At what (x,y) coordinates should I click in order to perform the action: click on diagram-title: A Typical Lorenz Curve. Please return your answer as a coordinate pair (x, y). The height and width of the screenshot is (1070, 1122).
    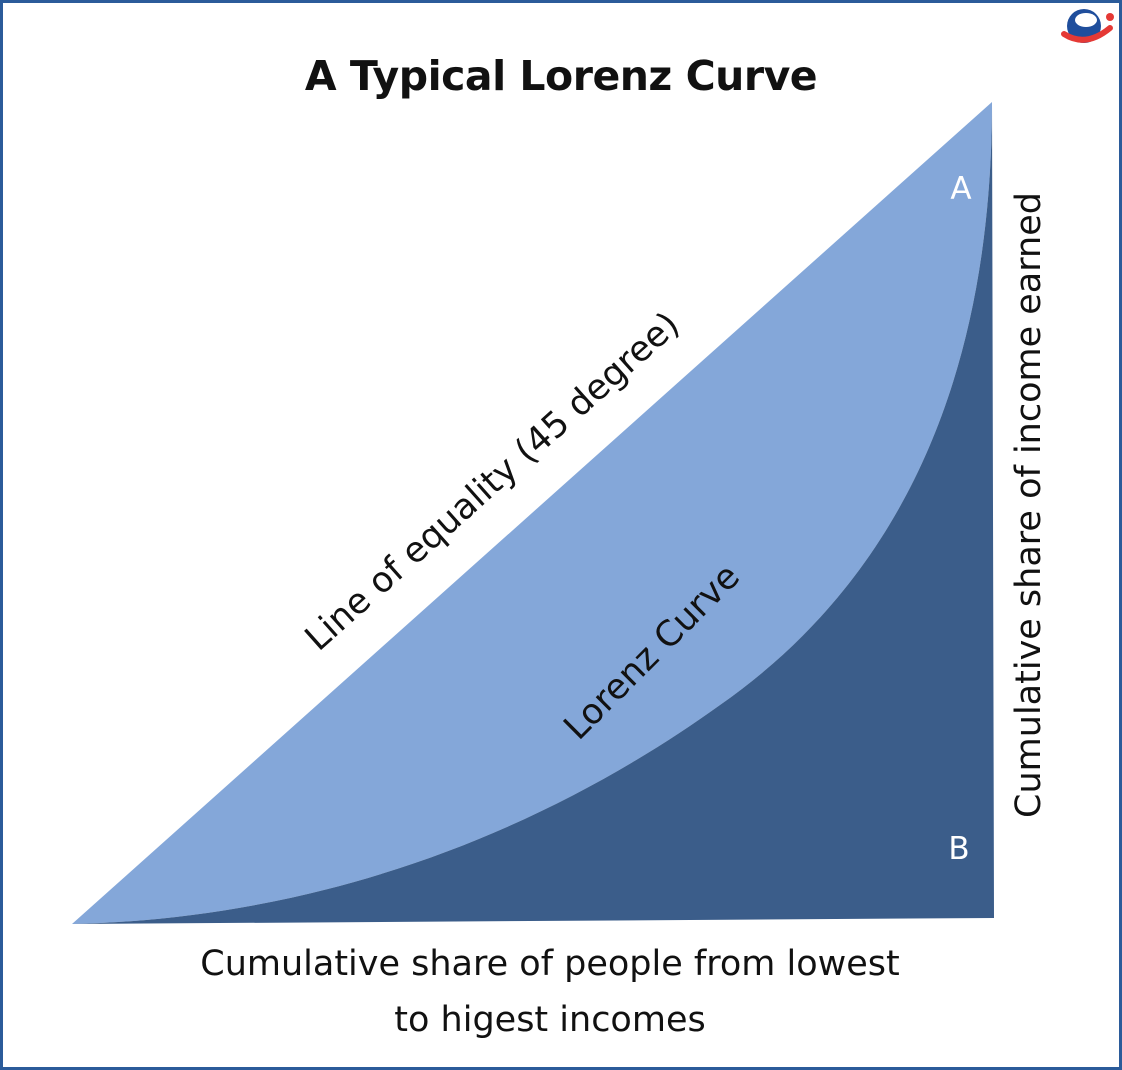
    Looking at the image, I should click on (561, 76).